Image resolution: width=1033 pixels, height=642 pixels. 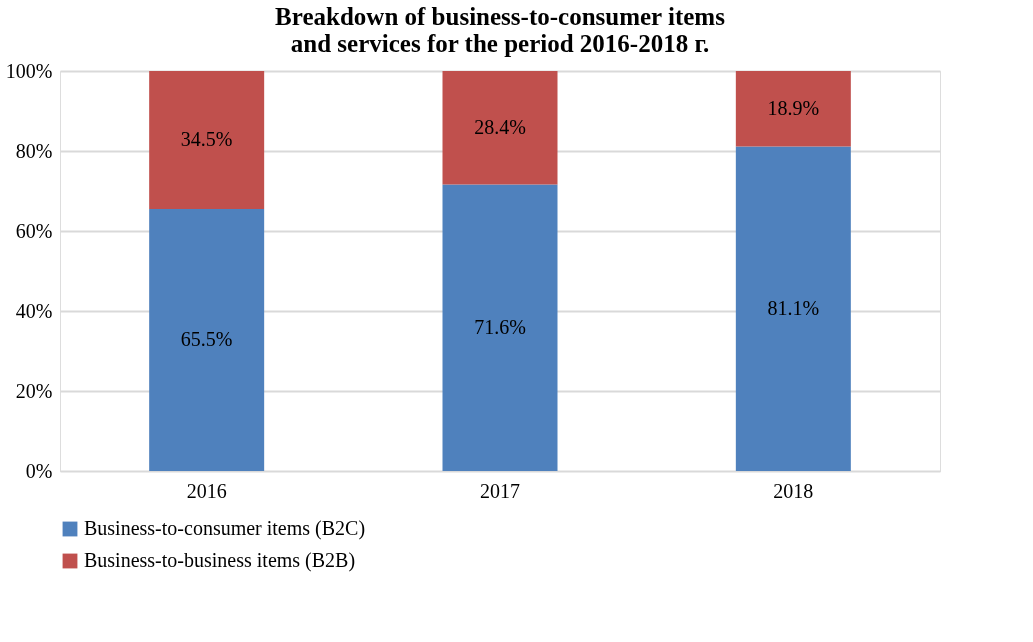 I want to click on x-tick-label: 2016, so click(x=206, y=490).